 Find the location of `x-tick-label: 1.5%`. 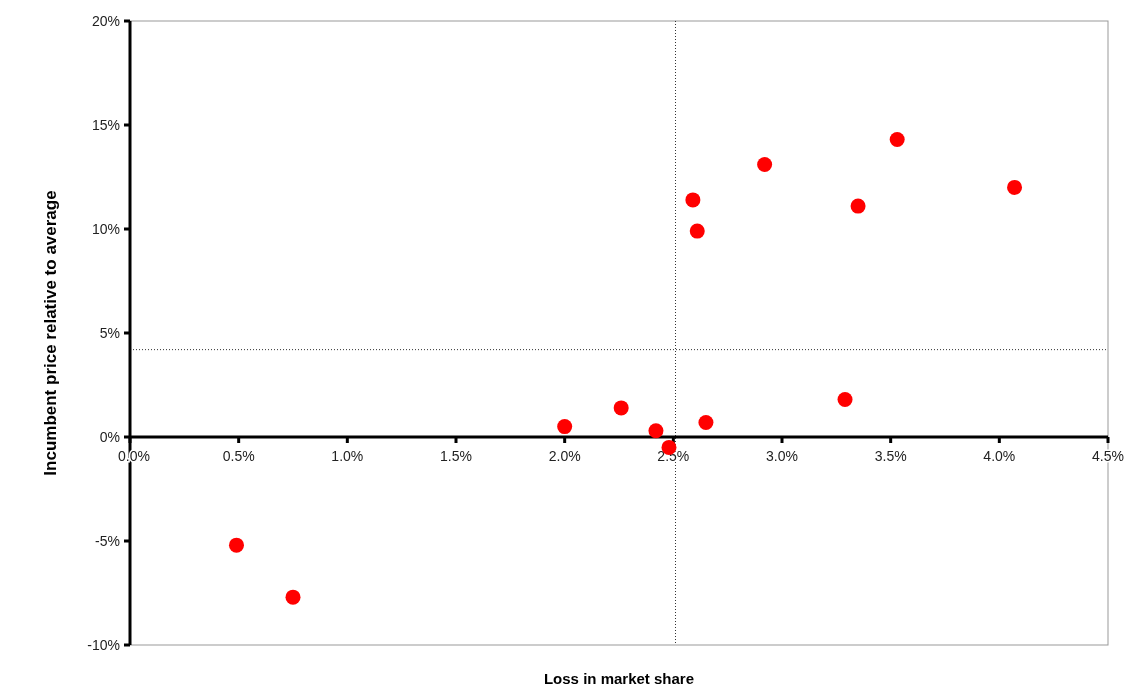

x-tick-label: 1.5% is located at coordinates (456, 456).